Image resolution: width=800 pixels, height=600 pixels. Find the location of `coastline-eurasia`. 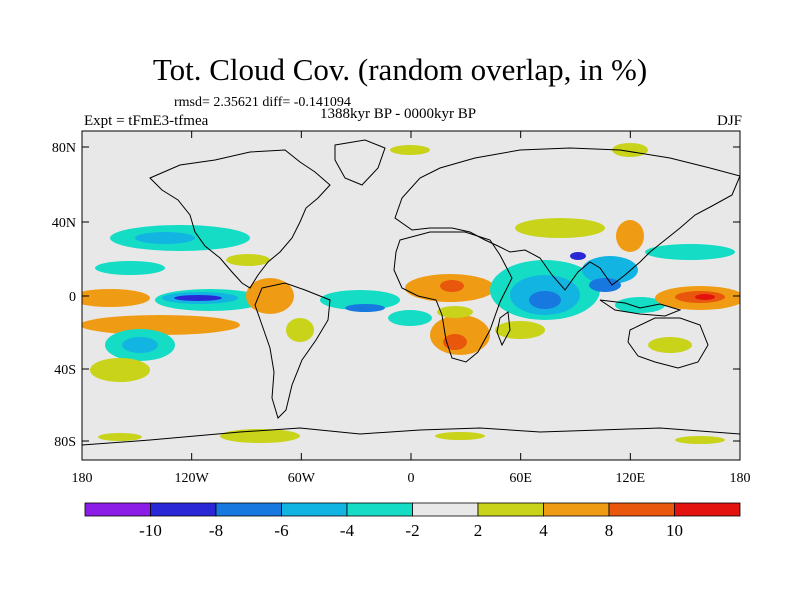

coastline-eurasia is located at coordinates (567, 219).